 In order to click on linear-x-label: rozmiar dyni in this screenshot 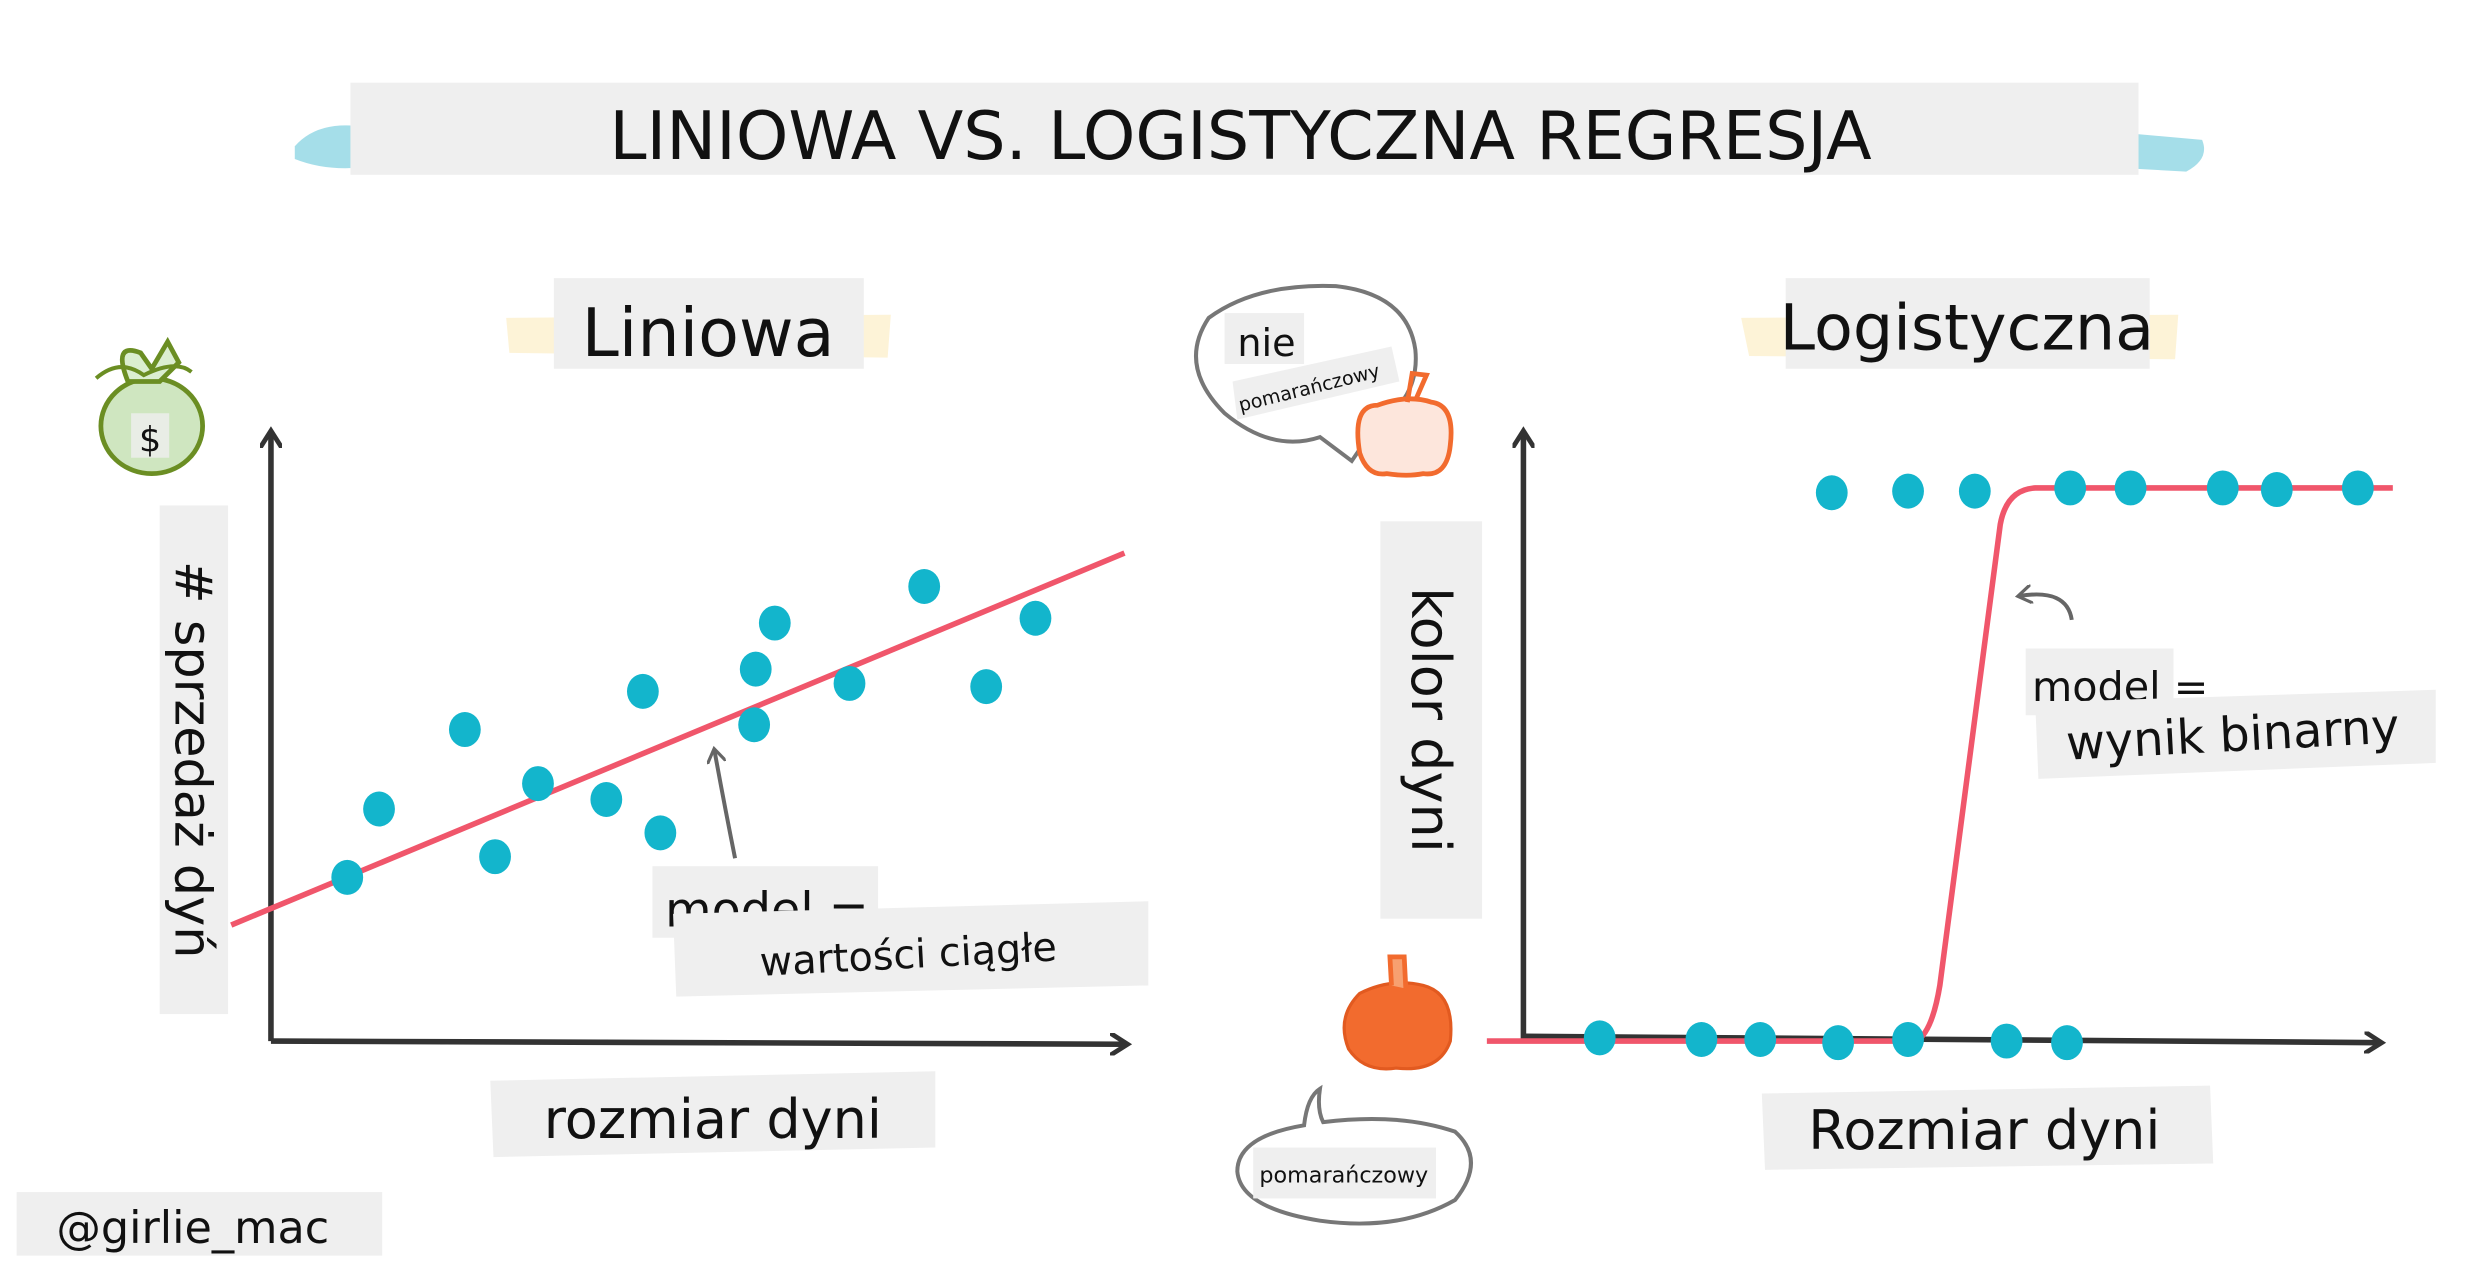, I will do `click(713, 1119)`.